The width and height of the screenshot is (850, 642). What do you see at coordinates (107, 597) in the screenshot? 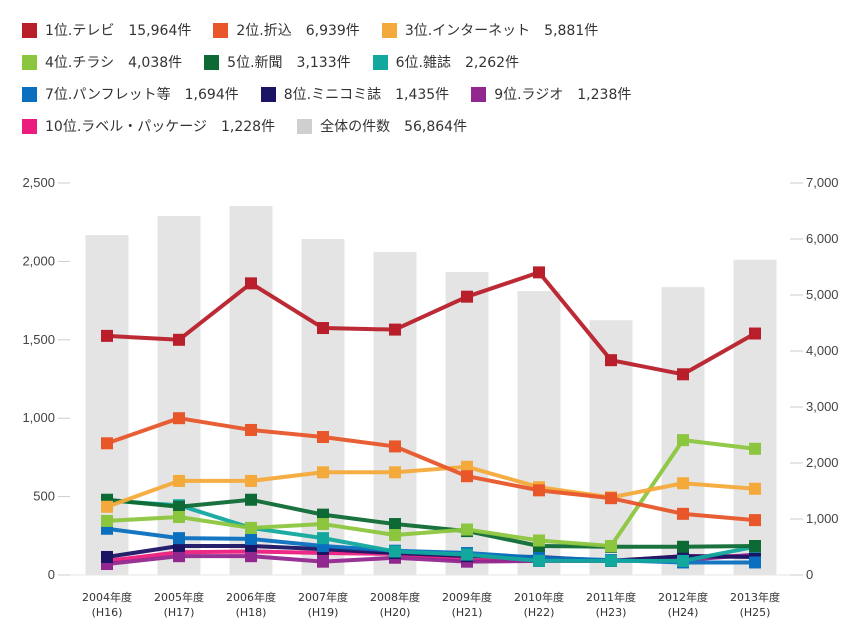
I see `x-tick-label: 2004年度` at bounding box center [107, 597].